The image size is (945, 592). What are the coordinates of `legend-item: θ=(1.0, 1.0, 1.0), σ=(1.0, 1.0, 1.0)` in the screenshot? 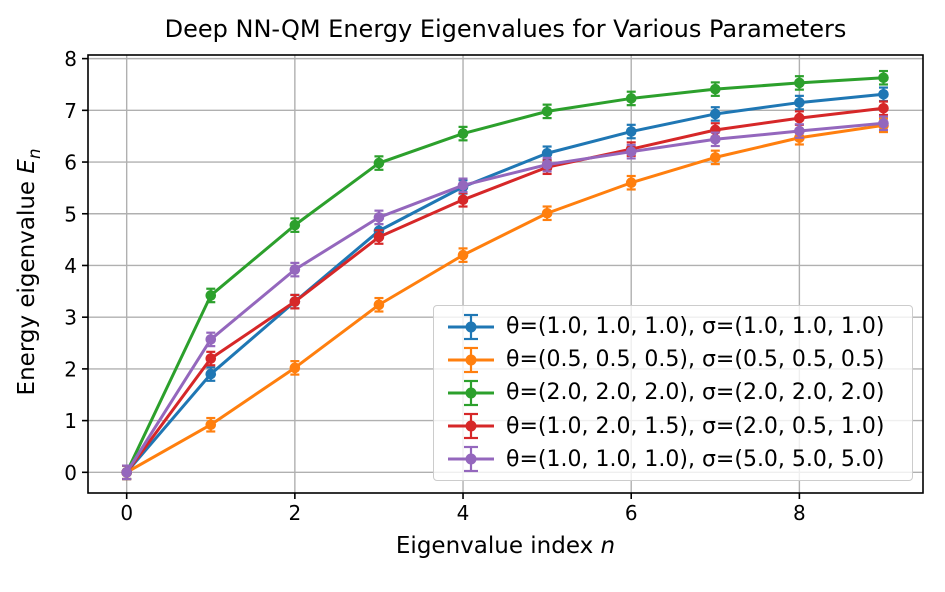 It's located at (674, 326).